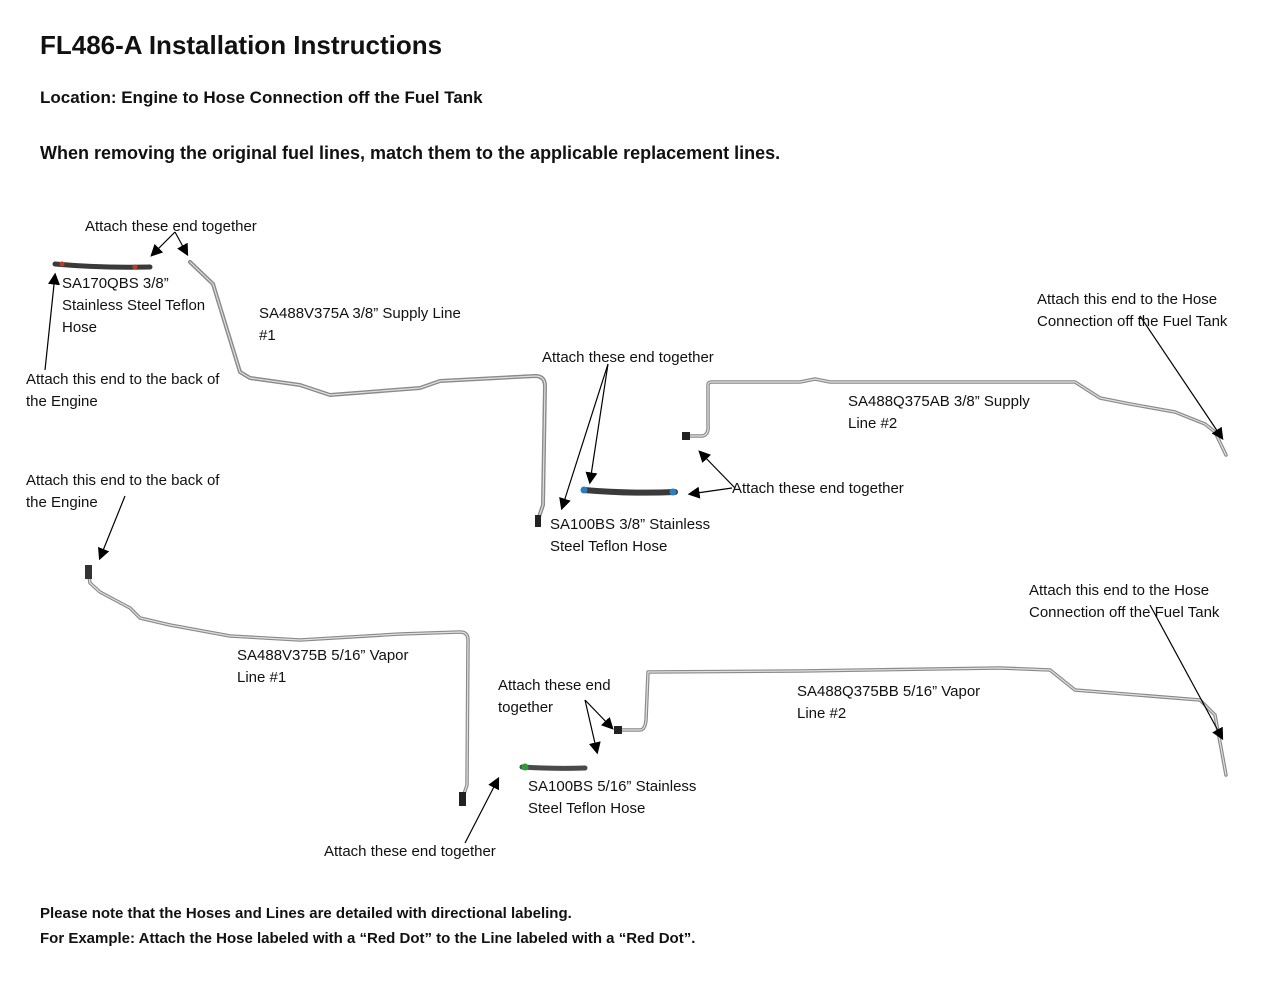 The height and width of the screenshot is (989, 1280). What do you see at coordinates (939, 412) in the screenshot?
I see `label-line-sa488q375ab: SA488Q375AB 3/8” Supply Line #2` at bounding box center [939, 412].